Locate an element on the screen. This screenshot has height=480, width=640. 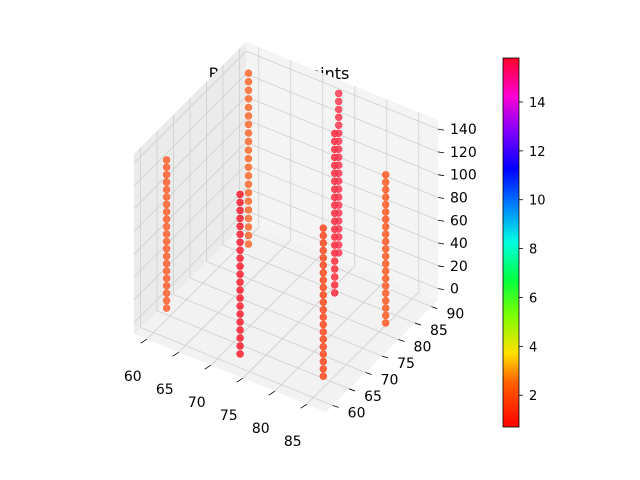
z-tick-label: 80 is located at coordinates (459, 198).